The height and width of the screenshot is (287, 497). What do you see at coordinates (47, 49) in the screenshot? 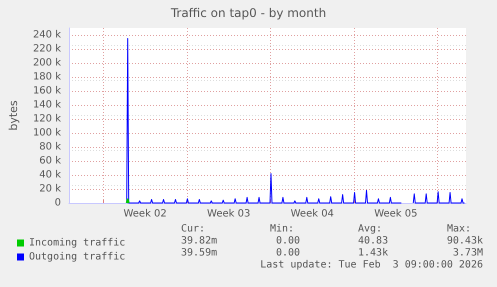
I see `y-tick-label: 220 k` at bounding box center [47, 49].